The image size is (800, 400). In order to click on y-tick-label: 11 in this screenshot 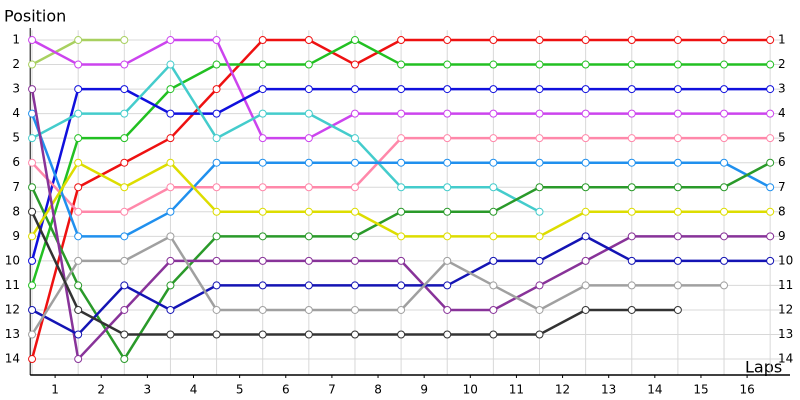, I will do `click(12, 285)`.